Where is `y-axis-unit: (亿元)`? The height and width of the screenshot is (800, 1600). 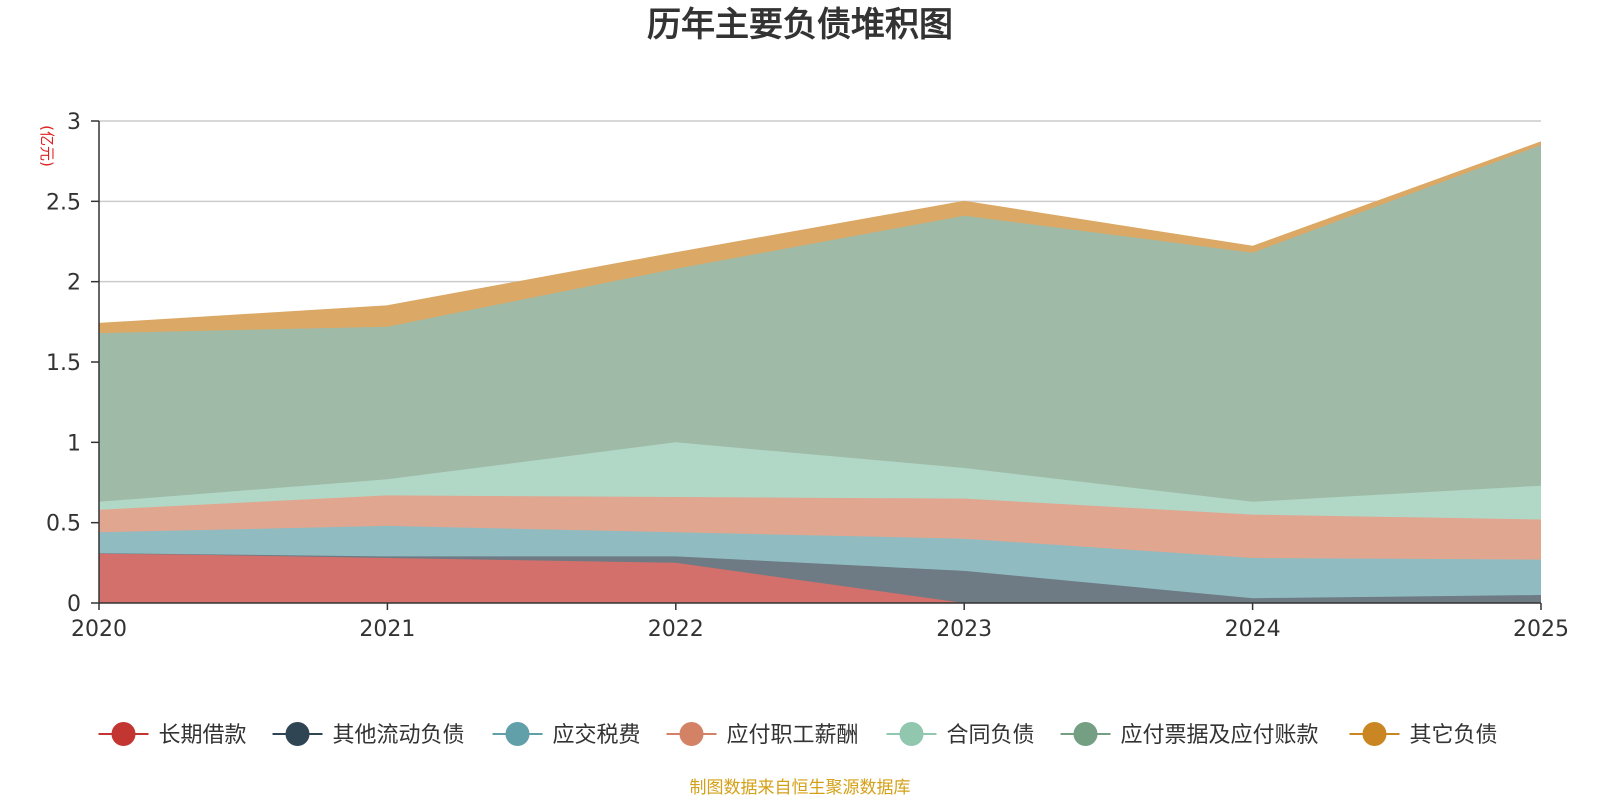 y-axis-unit: (亿元) is located at coordinates (47, 146).